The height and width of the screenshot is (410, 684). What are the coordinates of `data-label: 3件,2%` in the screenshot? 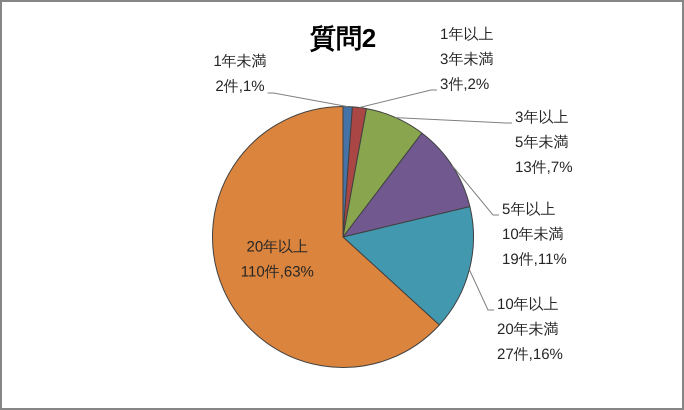 It's located at (465, 85).